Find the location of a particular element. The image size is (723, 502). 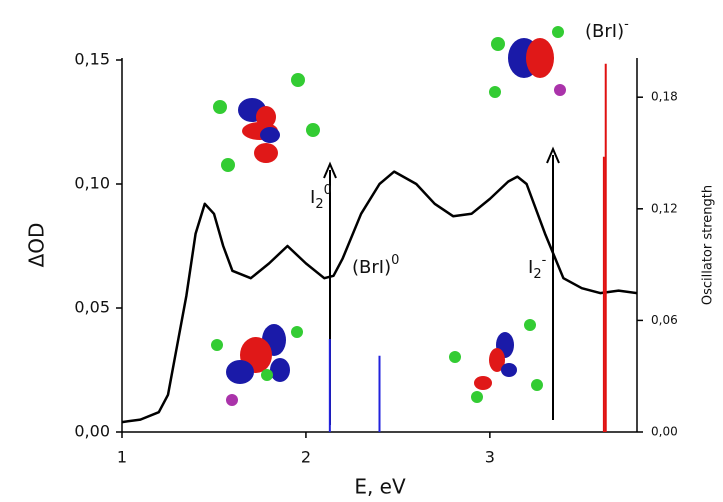

y-tick-label: 0,10 is located at coordinates (92, 183).